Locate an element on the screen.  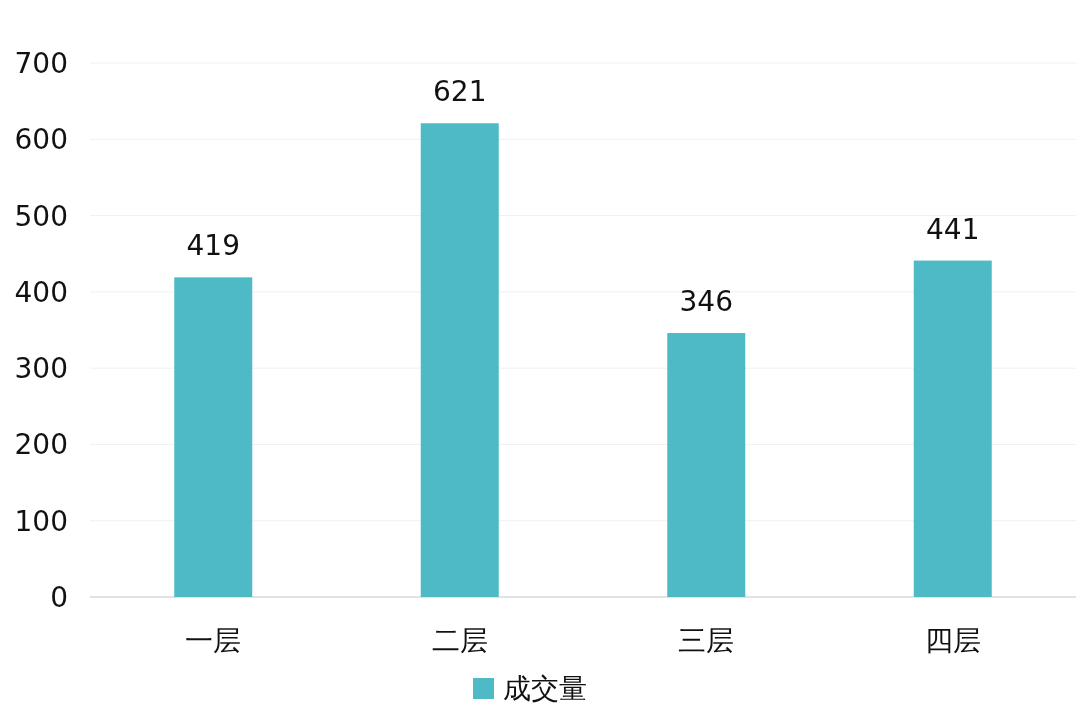
x-tick-label: 一层 is located at coordinates (213, 640).